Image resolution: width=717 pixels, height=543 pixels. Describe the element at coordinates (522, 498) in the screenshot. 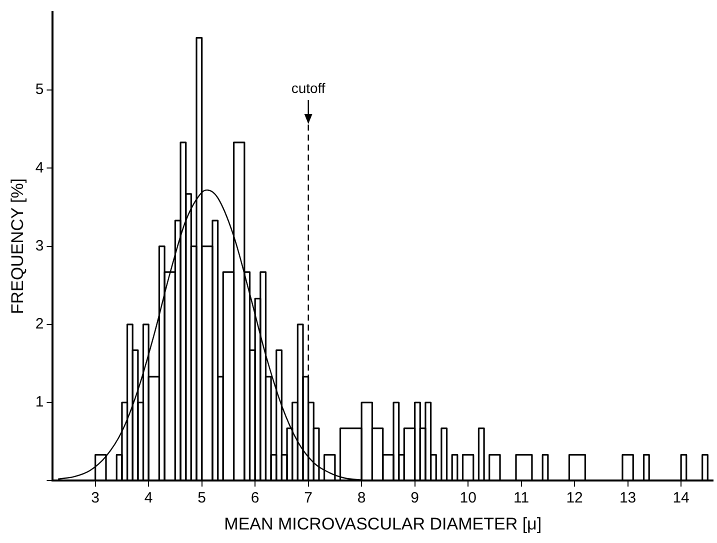

I see `x-tick-label: 11` at that location.